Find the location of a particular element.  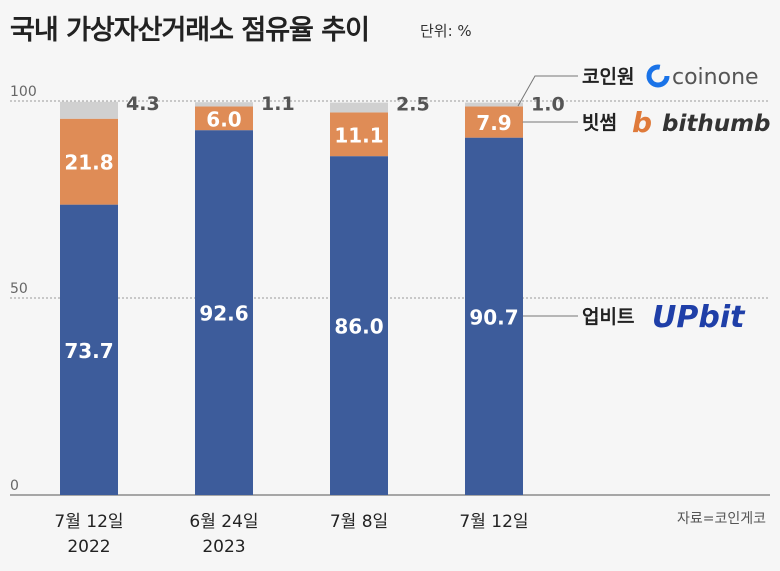

legend-label: 빗썸 is located at coordinates (599, 123).